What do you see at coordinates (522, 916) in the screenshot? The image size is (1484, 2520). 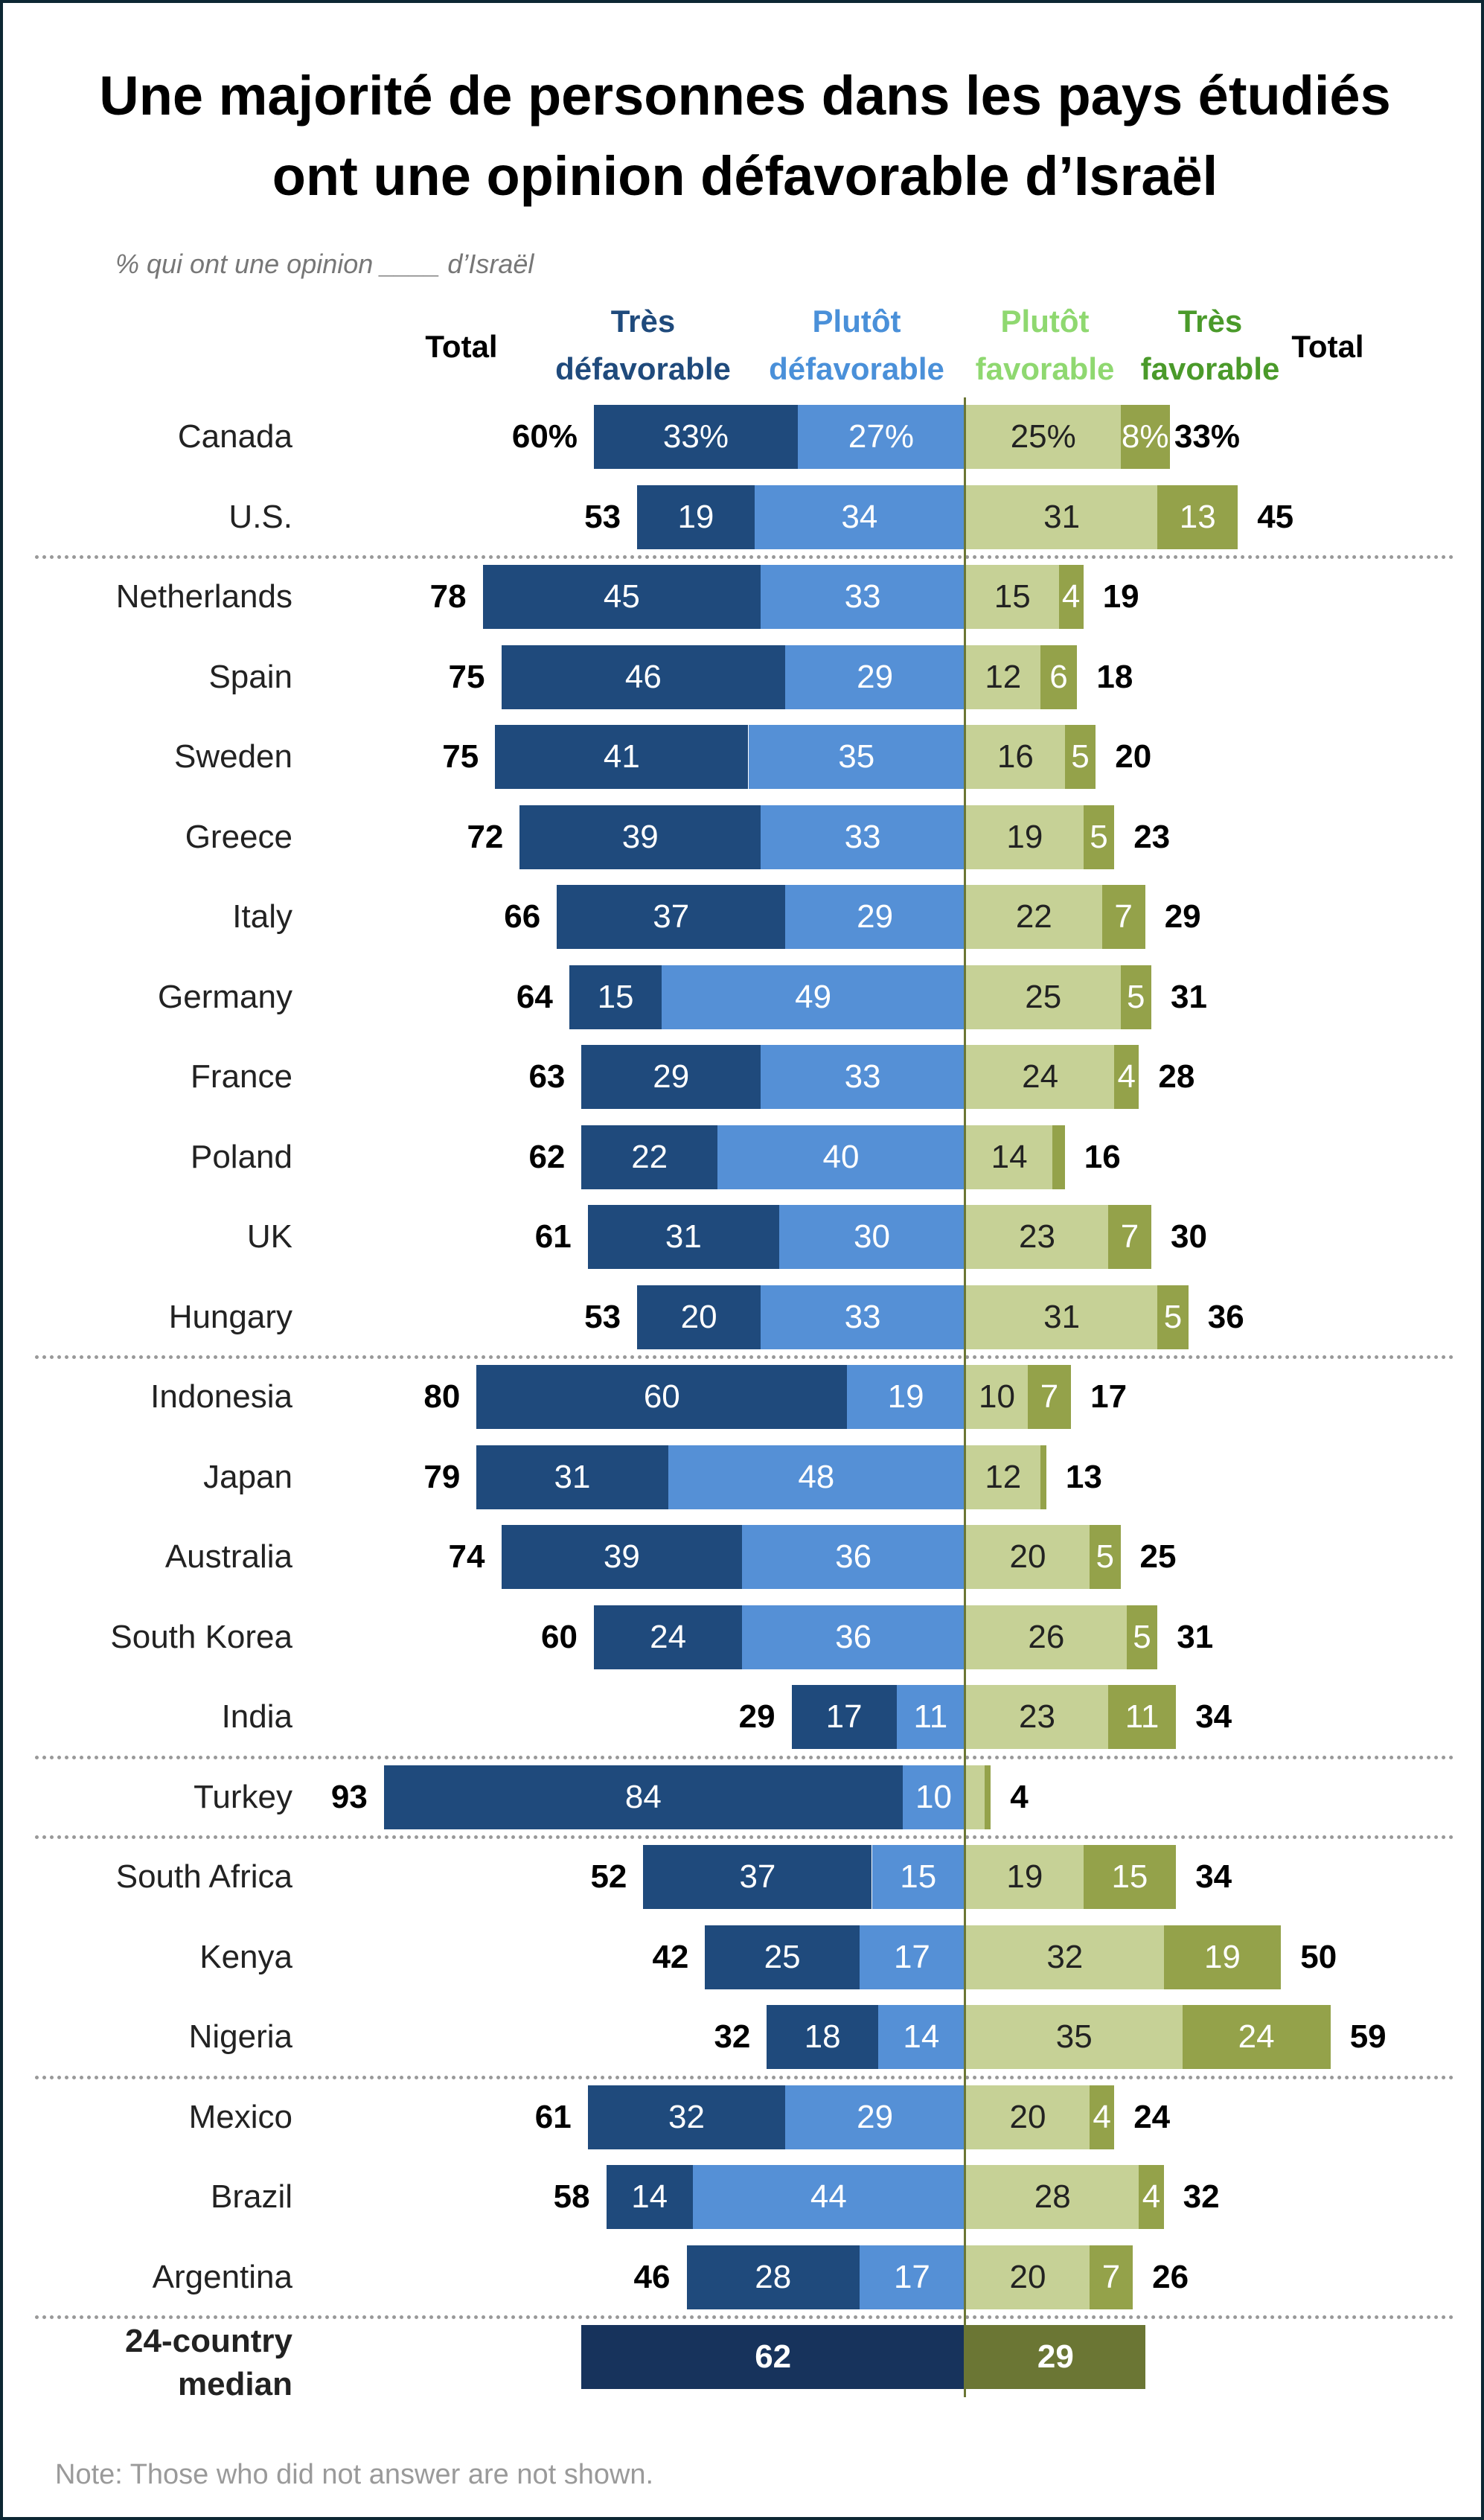 I see `total-unfavorable-label: 66` at bounding box center [522, 916].